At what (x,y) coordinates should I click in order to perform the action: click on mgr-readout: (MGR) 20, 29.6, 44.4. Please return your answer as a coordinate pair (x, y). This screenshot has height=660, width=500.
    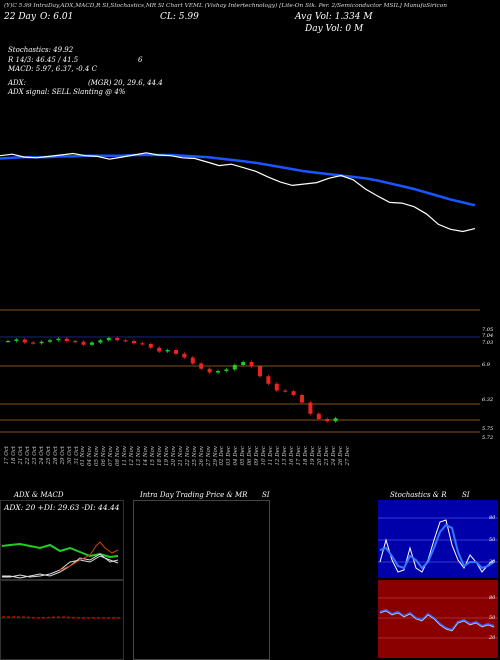
    Looking at the image, I should click on (125, 83).